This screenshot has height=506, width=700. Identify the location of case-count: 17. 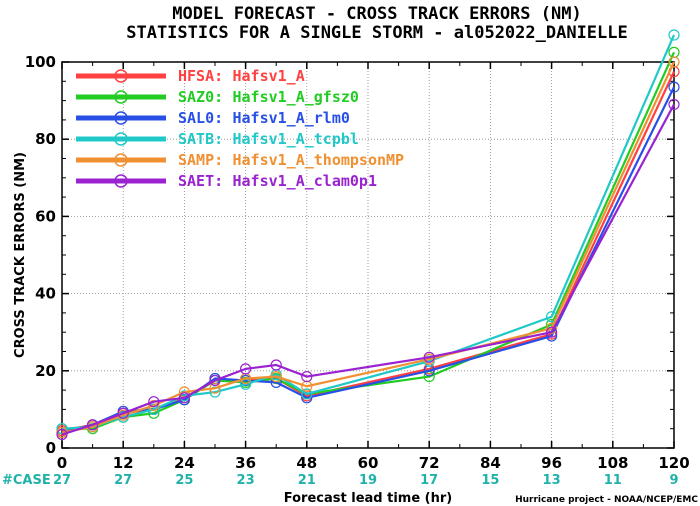
(429, 480).